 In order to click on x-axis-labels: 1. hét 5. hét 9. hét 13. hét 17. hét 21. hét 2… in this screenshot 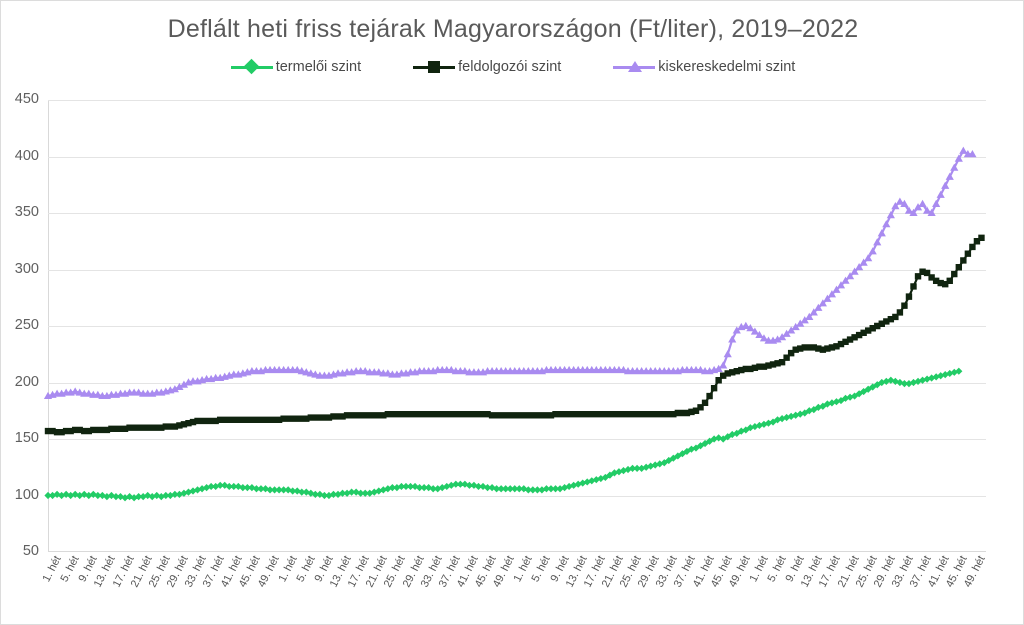, I will do `click(515, 589)`.